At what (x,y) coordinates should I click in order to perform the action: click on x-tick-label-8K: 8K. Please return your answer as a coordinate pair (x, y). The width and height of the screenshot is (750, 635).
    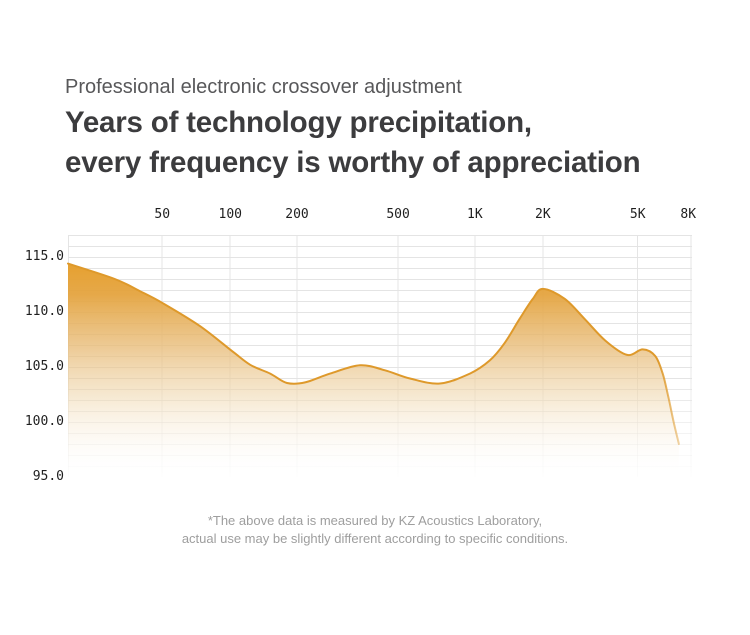
    Looking at the image, I should click on (688, 214).